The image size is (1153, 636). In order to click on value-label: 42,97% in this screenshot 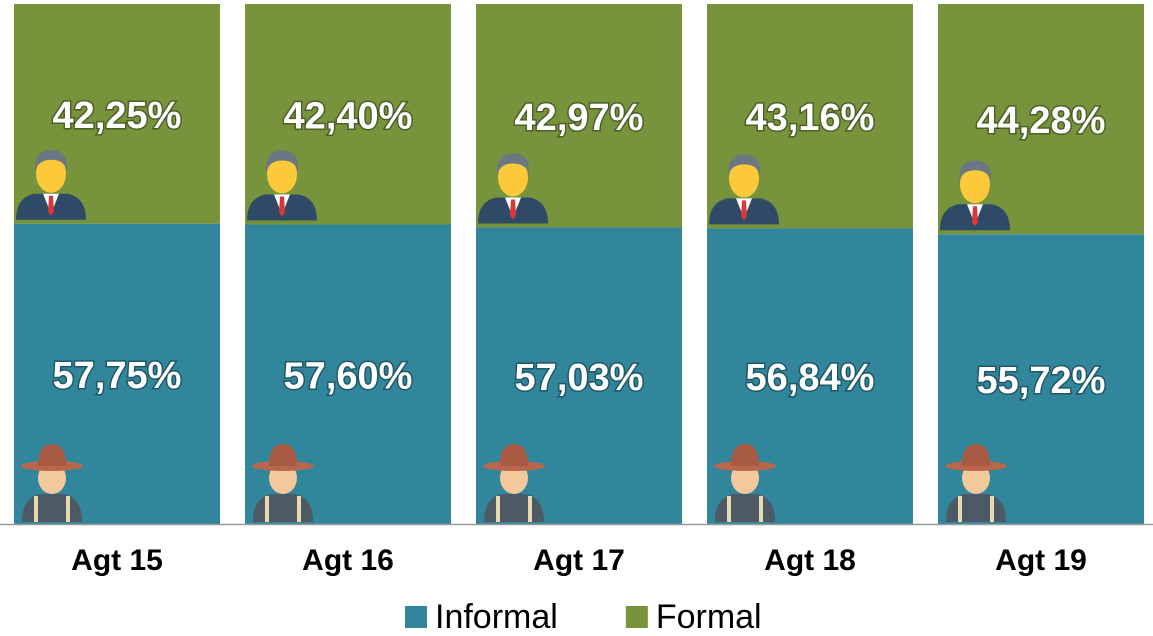, I will do `click(579, 118)`.